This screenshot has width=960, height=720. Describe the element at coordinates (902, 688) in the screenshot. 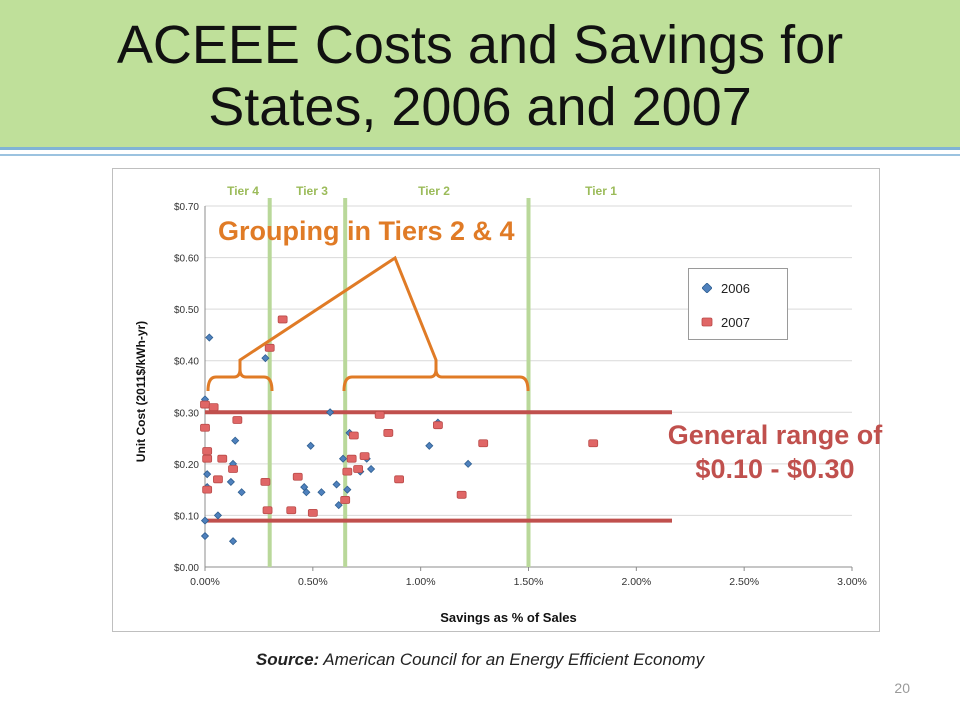

I see `page-number: 20` at that location.